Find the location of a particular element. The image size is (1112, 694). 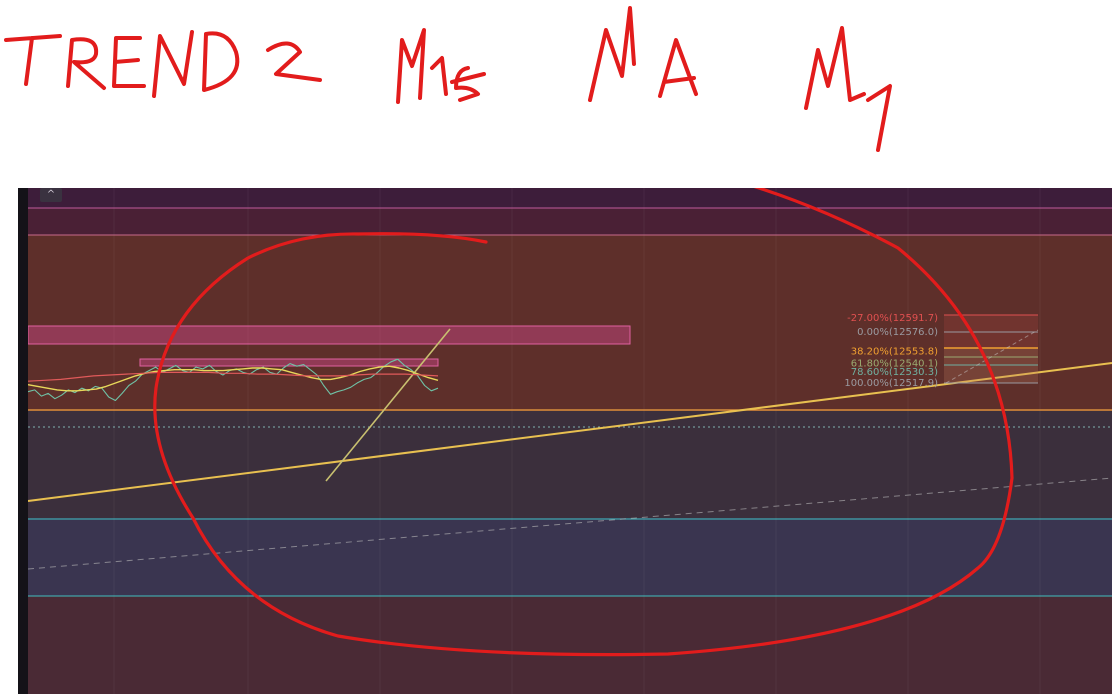

dashed-channel-line is located at coordinates (569, 523).